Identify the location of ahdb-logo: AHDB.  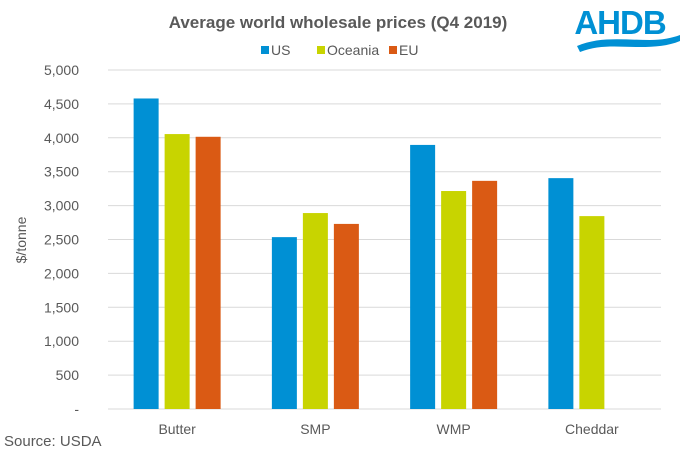
(627, 28).